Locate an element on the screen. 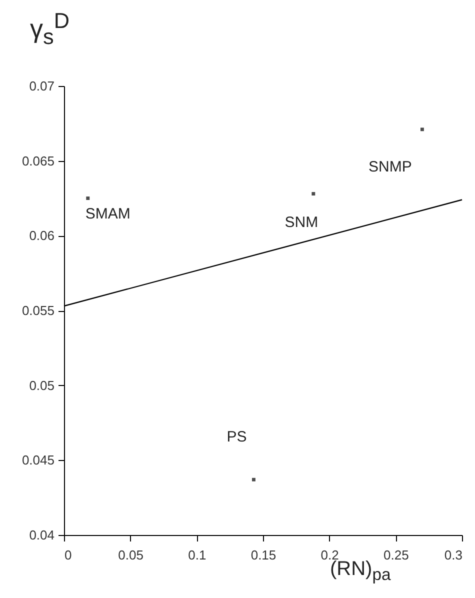 The image size is (475, 598). y-tick-label: 0.04 is located at coordinates (41, 535).